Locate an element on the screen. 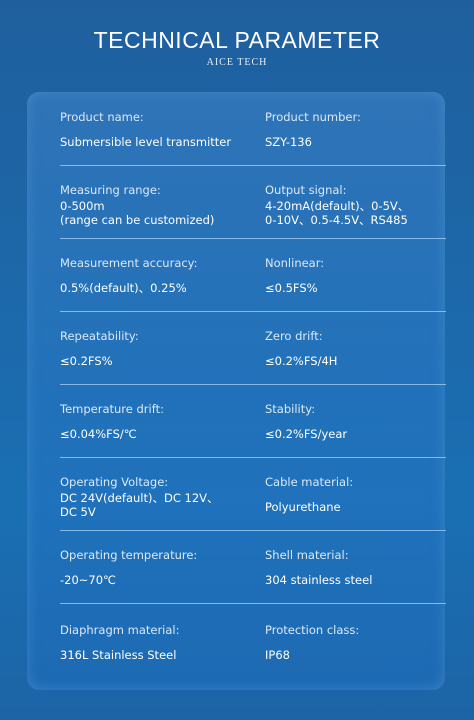  parameter-value: ≤0.2%FS/4H is located at coordinates (301, 361).